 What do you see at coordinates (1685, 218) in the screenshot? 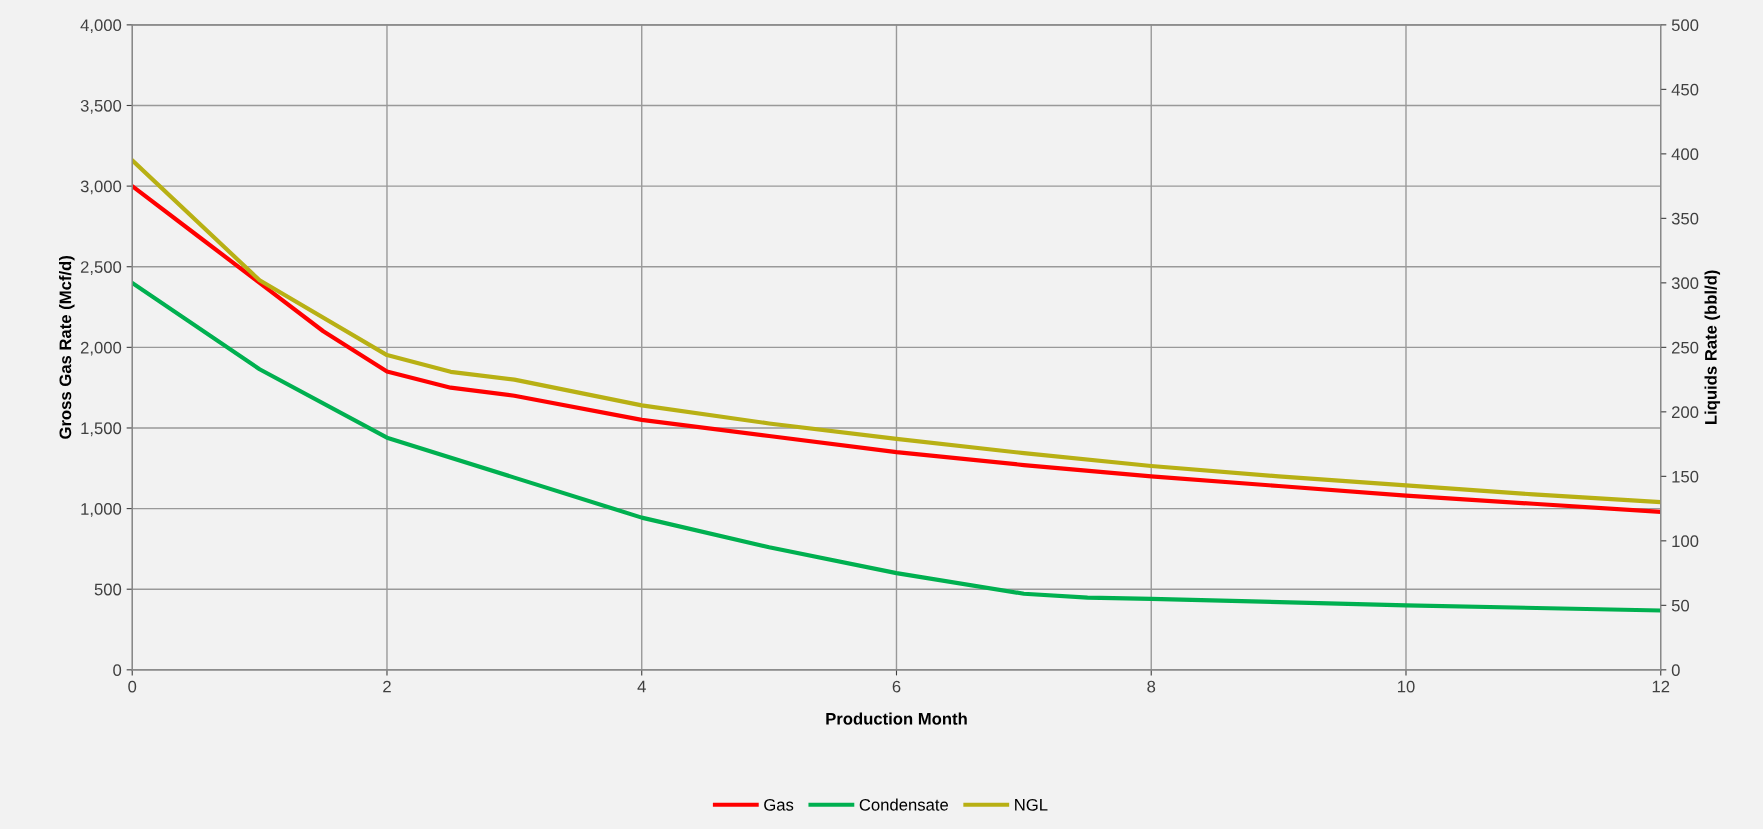
I see `y2-tick-label: 350` at bounding box center [1685, 218].